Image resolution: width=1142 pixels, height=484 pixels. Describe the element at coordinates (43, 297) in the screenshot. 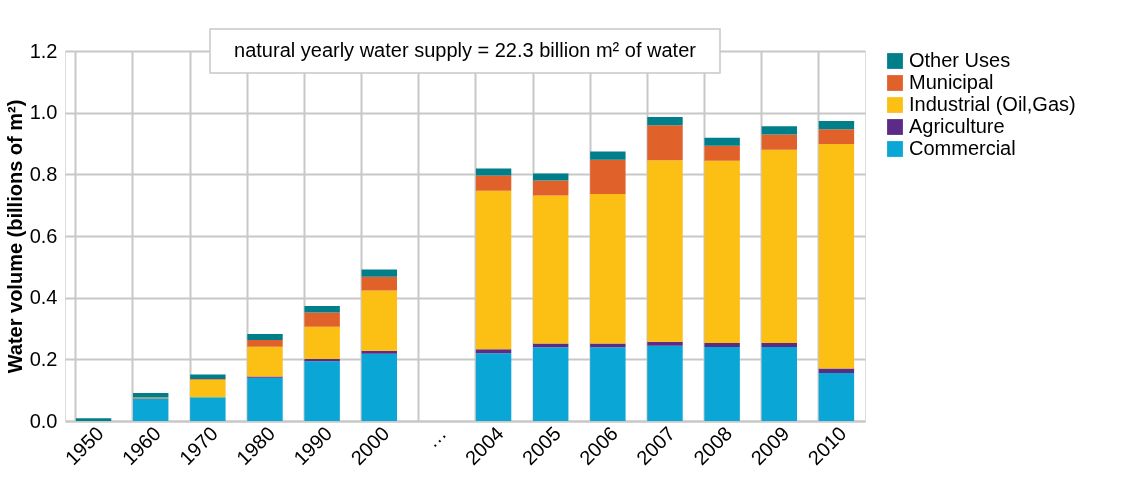

I see `y-tick-label: 0.4` at that location.